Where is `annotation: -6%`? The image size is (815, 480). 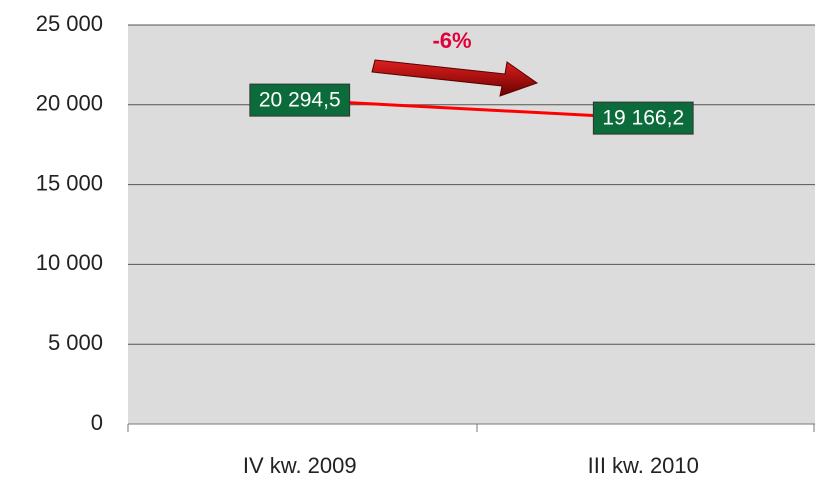 annotation: -6% is located at coordinates (451, 40).